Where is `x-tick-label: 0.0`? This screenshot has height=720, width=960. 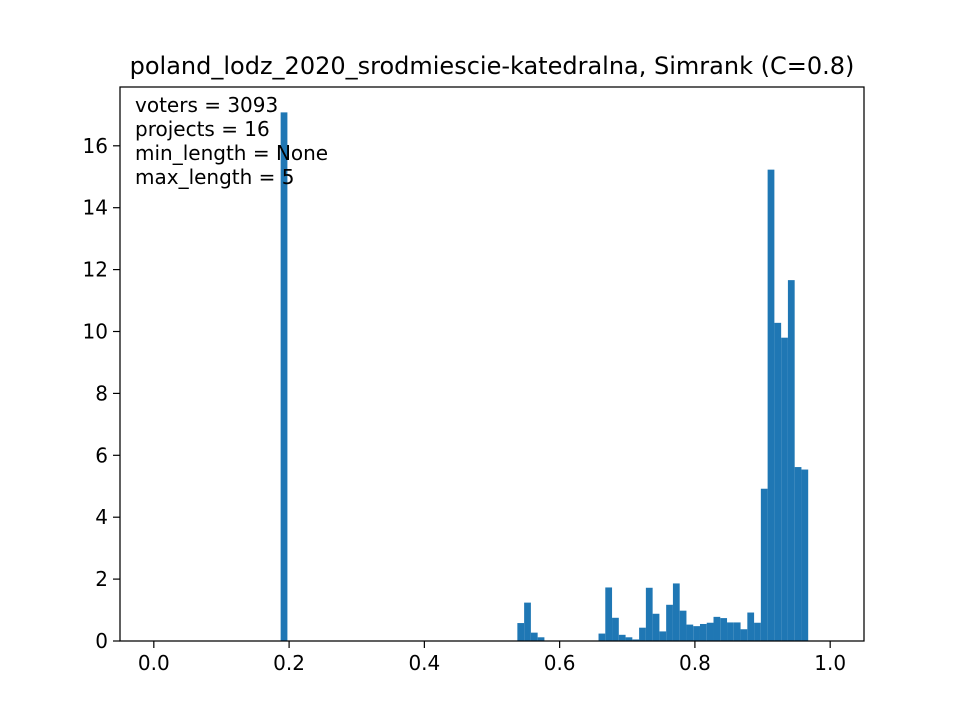 x-tick-label: 0.0 is located at coordinates (154, 663).